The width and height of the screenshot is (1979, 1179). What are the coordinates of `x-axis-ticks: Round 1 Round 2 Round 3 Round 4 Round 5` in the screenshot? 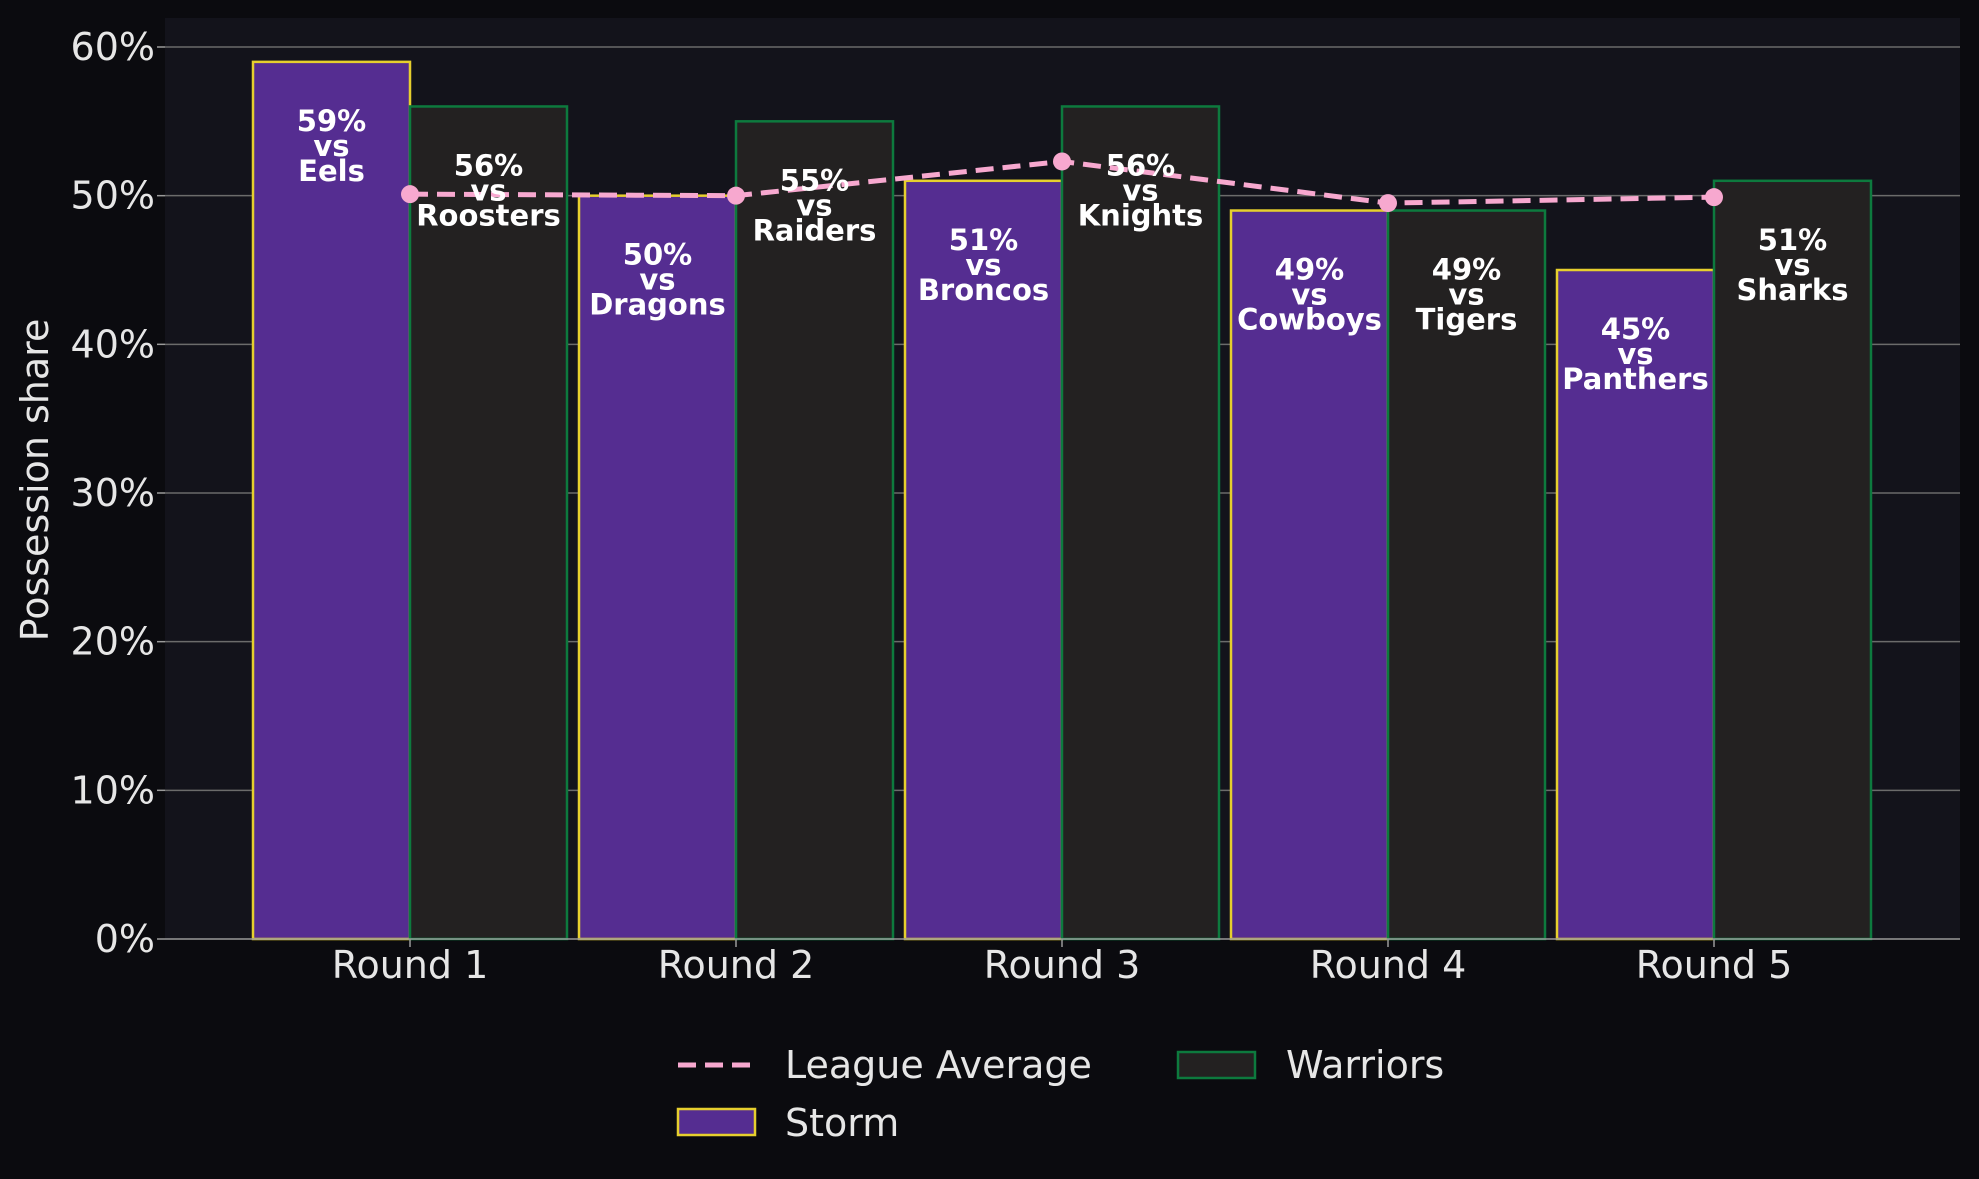 It's located at (1062, 963).